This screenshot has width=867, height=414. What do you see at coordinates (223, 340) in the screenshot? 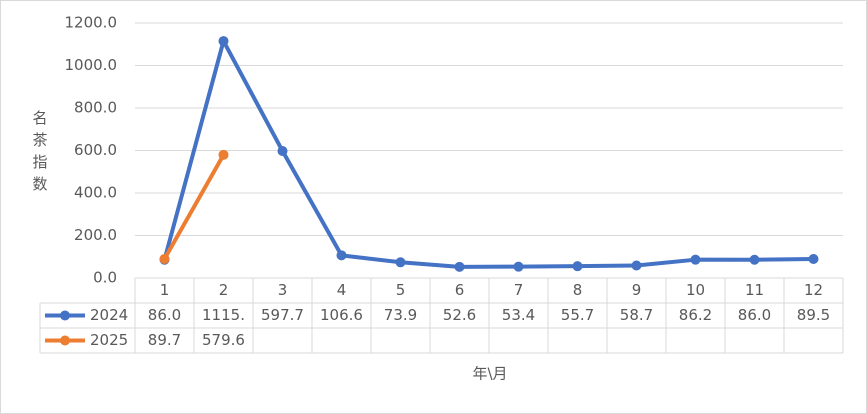
I see `data-table-value: 579.6` at bounding box center [223, 340].